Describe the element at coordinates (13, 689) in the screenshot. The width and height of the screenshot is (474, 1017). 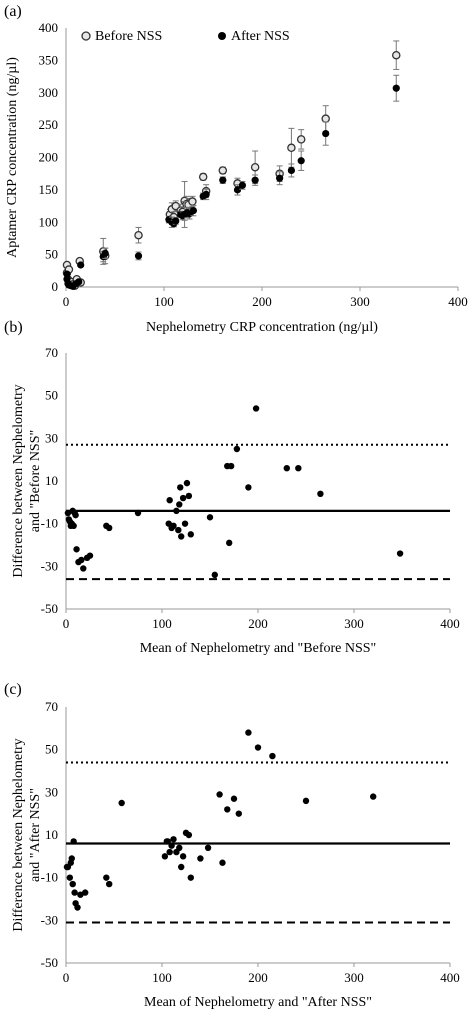
I see `panel-c-label: (c)` at that location.